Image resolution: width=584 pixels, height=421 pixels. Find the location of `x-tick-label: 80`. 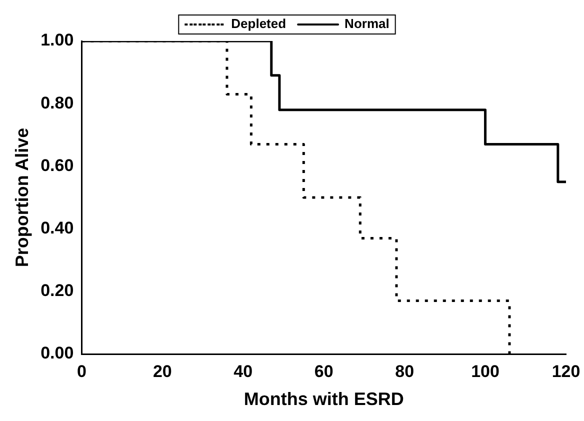

x-tick-label: 80 is located at coordinates (404, 371).